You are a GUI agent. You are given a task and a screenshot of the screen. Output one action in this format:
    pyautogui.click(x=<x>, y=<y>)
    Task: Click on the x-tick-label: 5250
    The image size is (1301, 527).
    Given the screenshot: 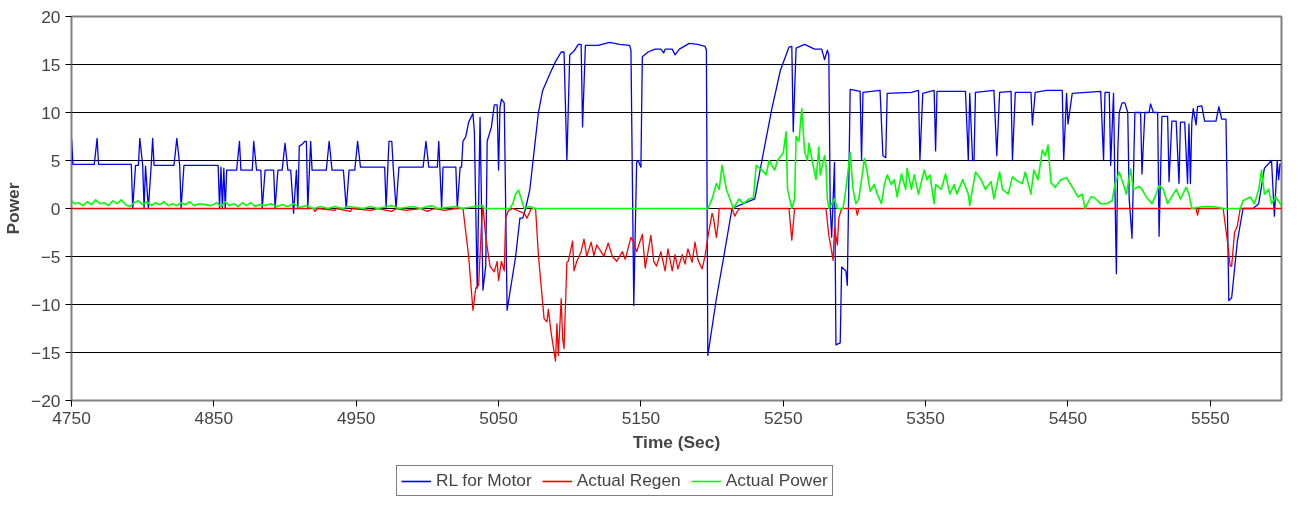 What is the action you would take?
    pyautogui.click(x=783, y=417)
    